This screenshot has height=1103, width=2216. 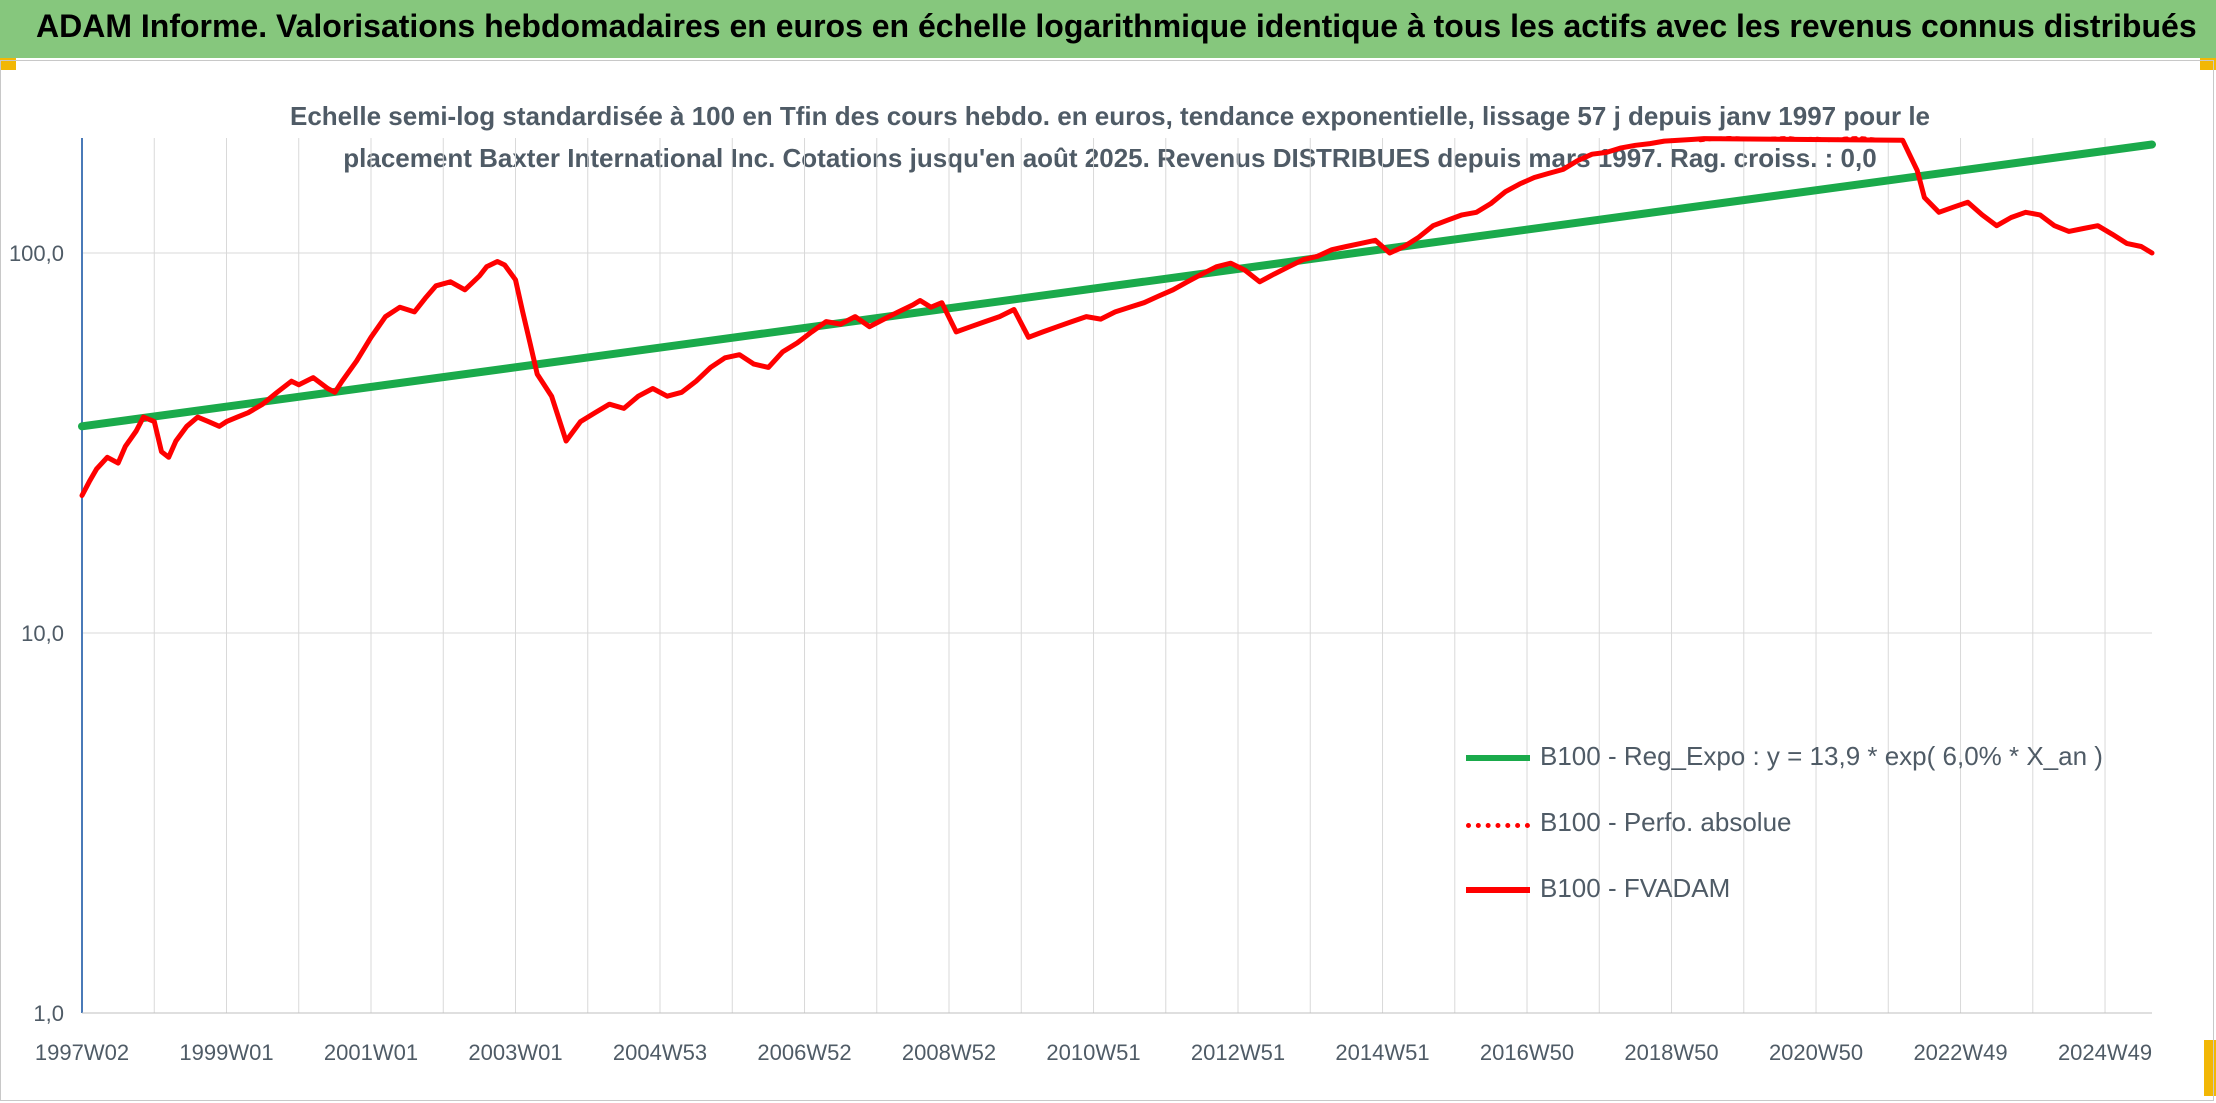 What do you see at coordinates (226, 1052) in the screenshot?
I see `x-tick-label: 1999W01` at bounding box center [226, 1052].